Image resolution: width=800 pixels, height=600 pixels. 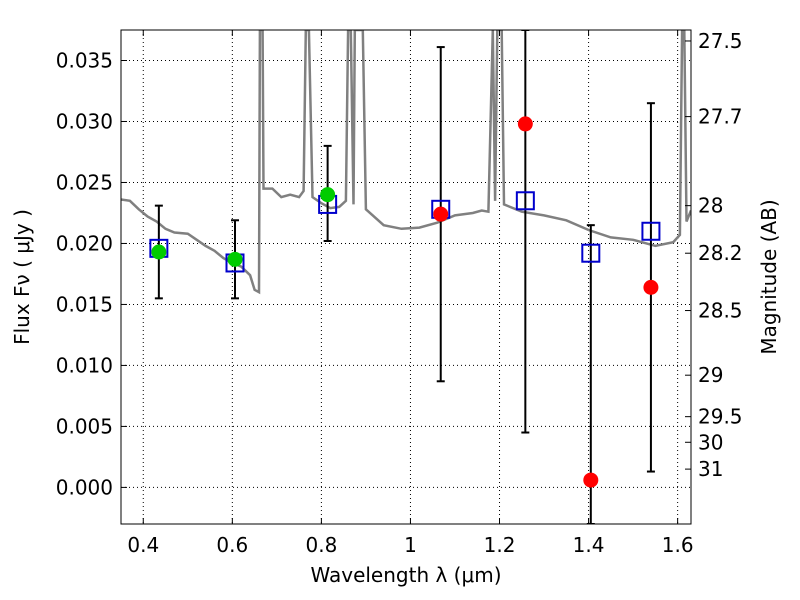 What do you see at coordinates (84, 182) in the screenshot?
I see `y-tick-label: 0.025` at bounding box center [84, 182].